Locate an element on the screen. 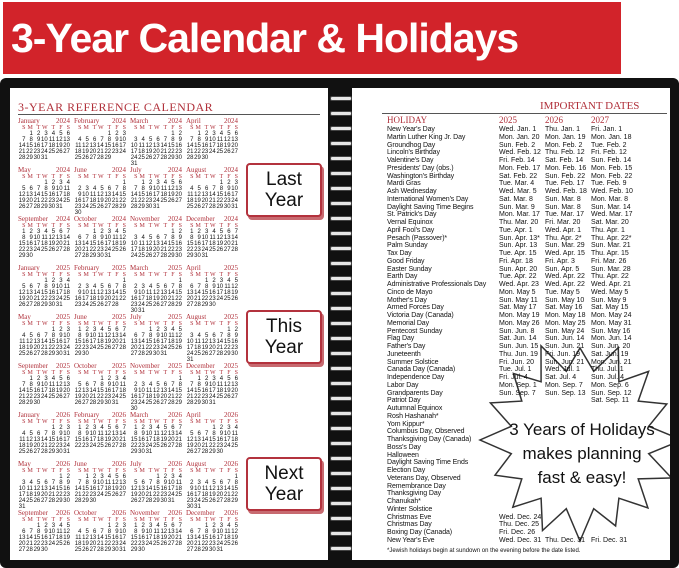 Image resolution: width=679 pixels, height=568 pixels. holiday-name: Cinco de Mayo is located at coordinates (410, 292).